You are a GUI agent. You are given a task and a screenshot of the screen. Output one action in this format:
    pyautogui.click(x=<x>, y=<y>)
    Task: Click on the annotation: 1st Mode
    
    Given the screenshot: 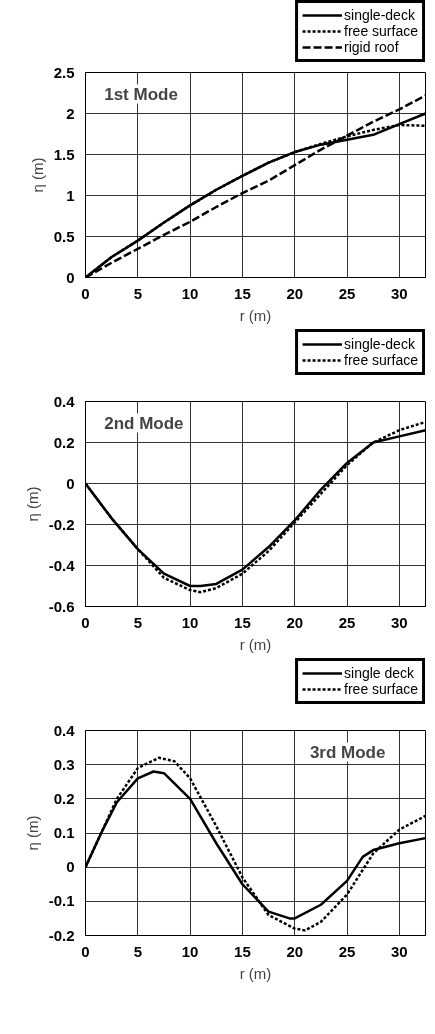 What is the action you would take?
    pyautogui.click(x=141, y=94)
    